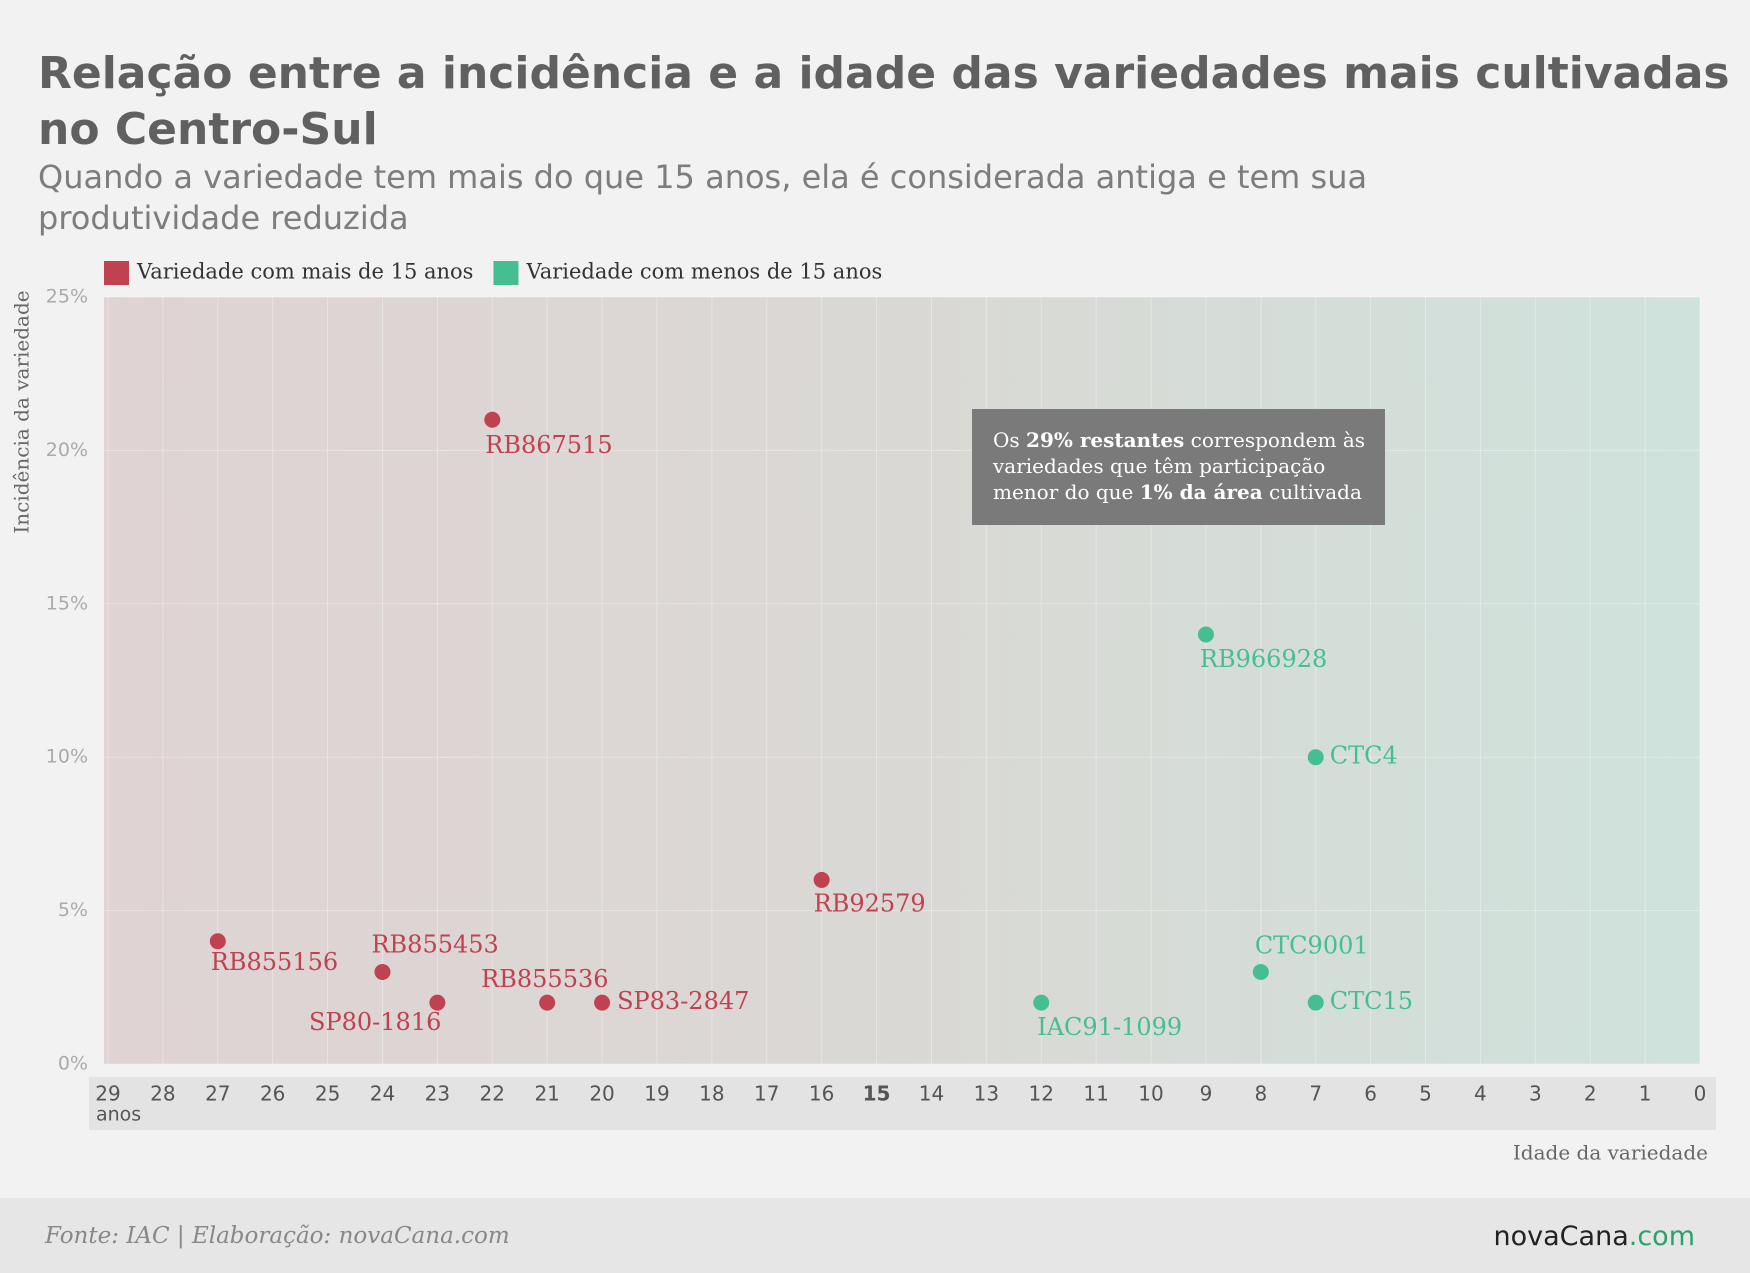 The width and height of the screenshot is (1750, 1273). I want to click on x-tick-label: 22, so click(492, 1094).